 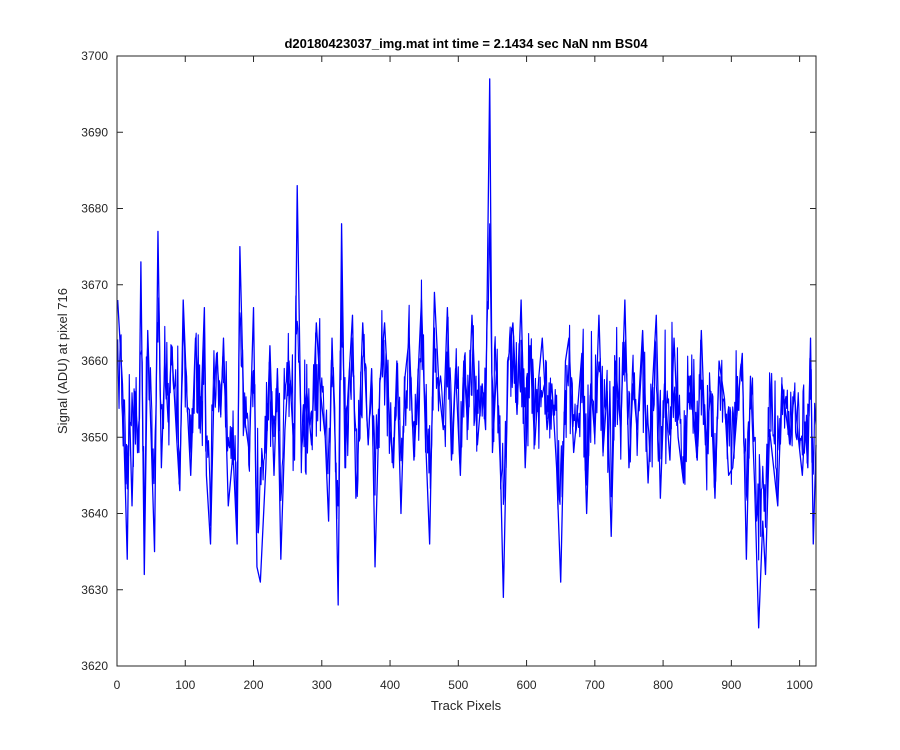 What do you see at coordinates (94, 590) in the screenshot?
I see `y-tick-label: 3630` at bounding box center [94, 590].